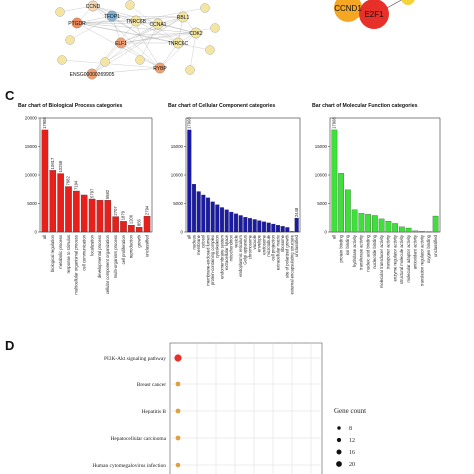 The height and width of the screenshot is (474, 474). What do you see at coordinates (154, 412) in the screenshot?
I see `pathway-label: Hepatitis B` at bounding box center [154, 412].